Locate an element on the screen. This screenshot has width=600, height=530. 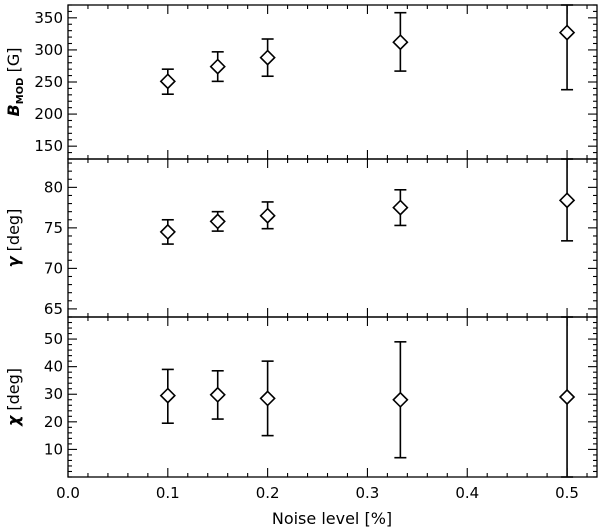
panel-1-ytick-label: 350 is located at coordinates (48, 18).